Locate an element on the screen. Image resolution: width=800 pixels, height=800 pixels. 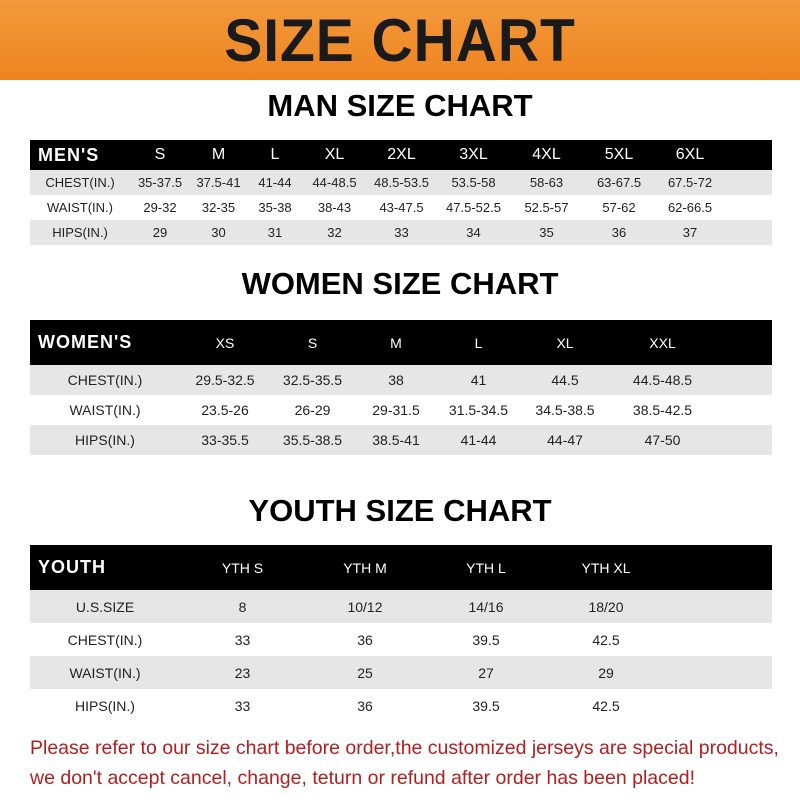
cell: 33-35.5 is located at coordinates (225, 440).